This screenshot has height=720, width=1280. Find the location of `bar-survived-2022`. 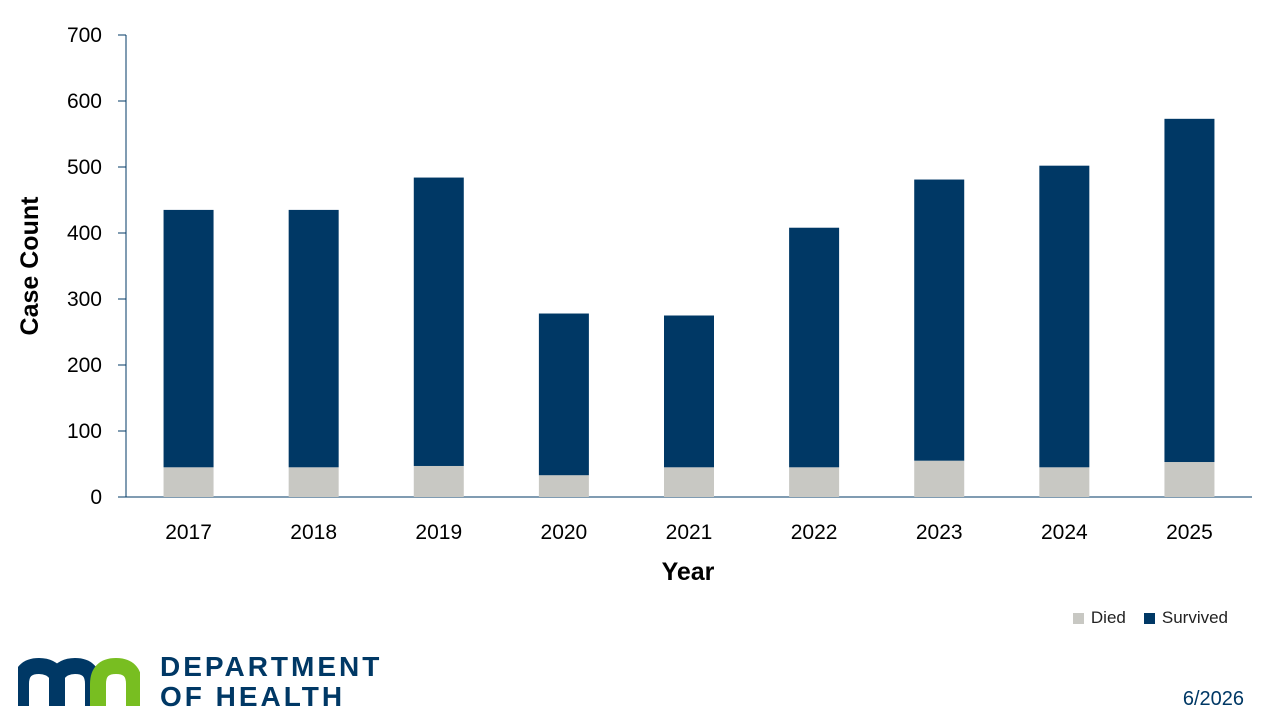

bar-survived-2022 is located at coordinates (814, 347).